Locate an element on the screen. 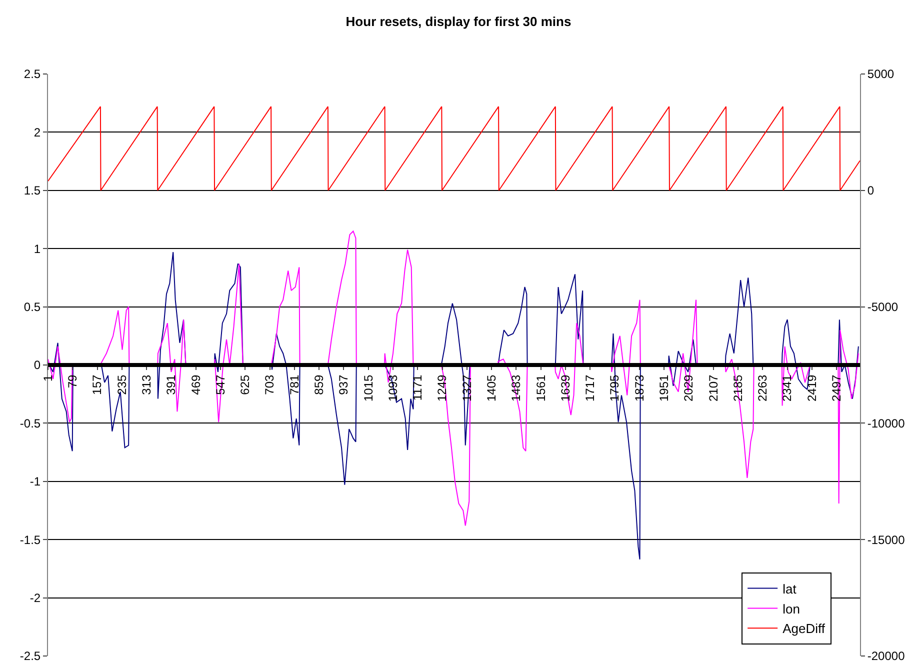  x-tick-label: 2263 is located at coordinates (763, 388).